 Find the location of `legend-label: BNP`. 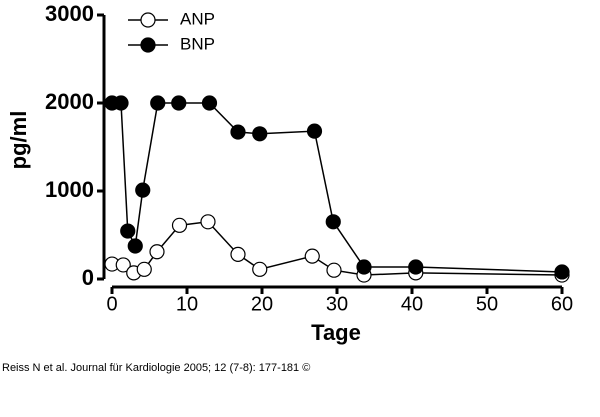

legend-label: BNP is located at coordinates (197, 43).